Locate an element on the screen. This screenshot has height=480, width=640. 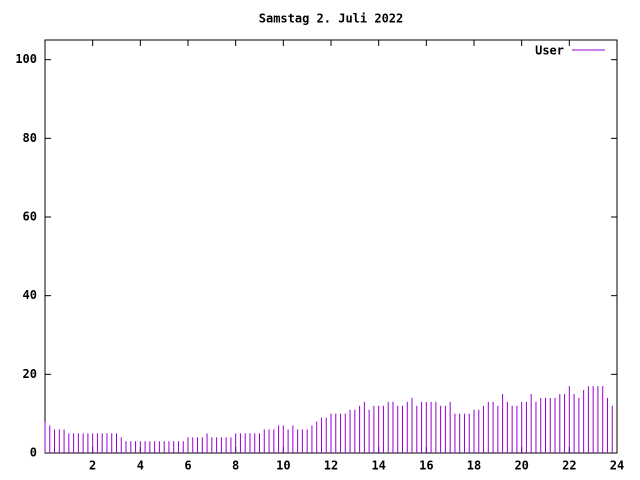
legend-label: User is located at coordinates (549, 51).